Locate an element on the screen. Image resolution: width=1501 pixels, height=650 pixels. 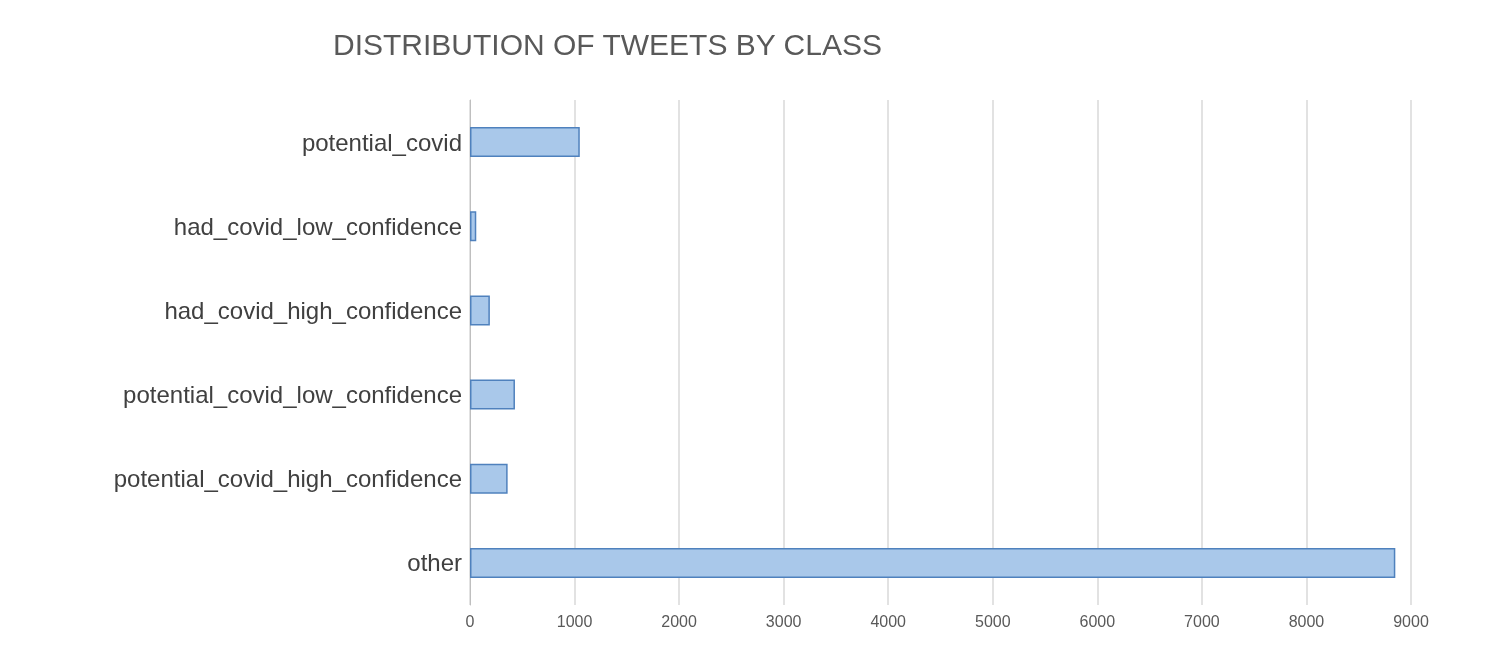
y-tick-label: potential_covid_high_confidence is located at coordinates (287, 479).